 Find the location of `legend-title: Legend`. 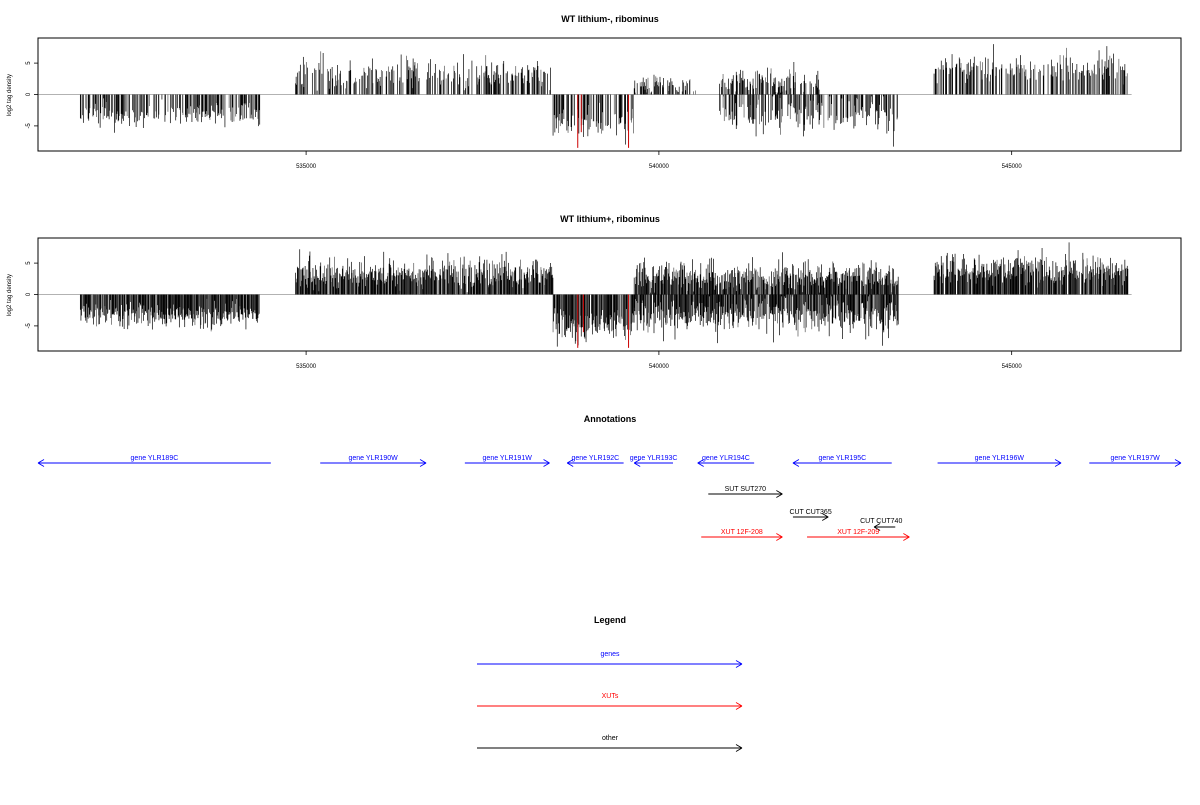

legend-title: Legend is located at coordinates (610, 620).